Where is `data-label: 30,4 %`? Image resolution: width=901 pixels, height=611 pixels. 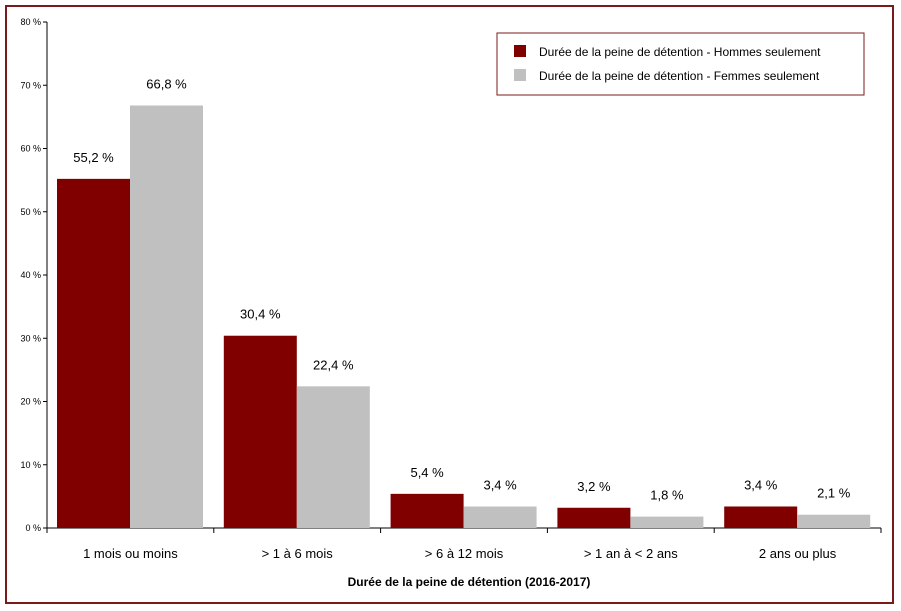
data-label: 30,4 % is located at coordinates (260, 314).